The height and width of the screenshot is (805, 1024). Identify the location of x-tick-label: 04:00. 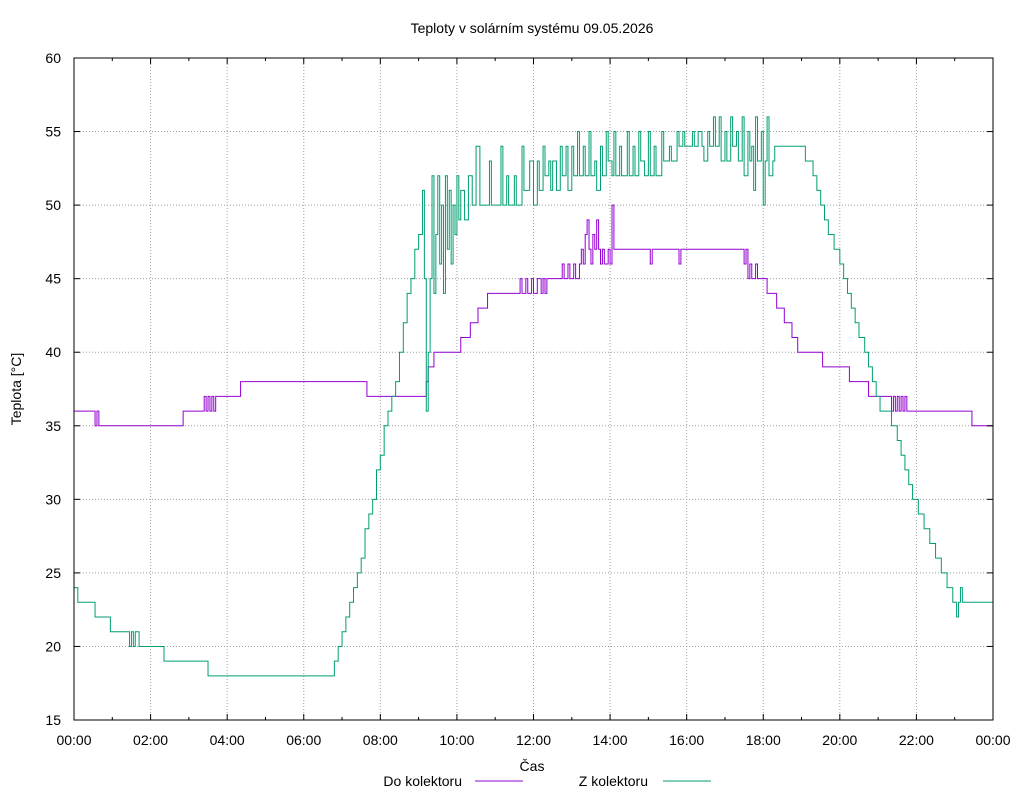
(227, 740).